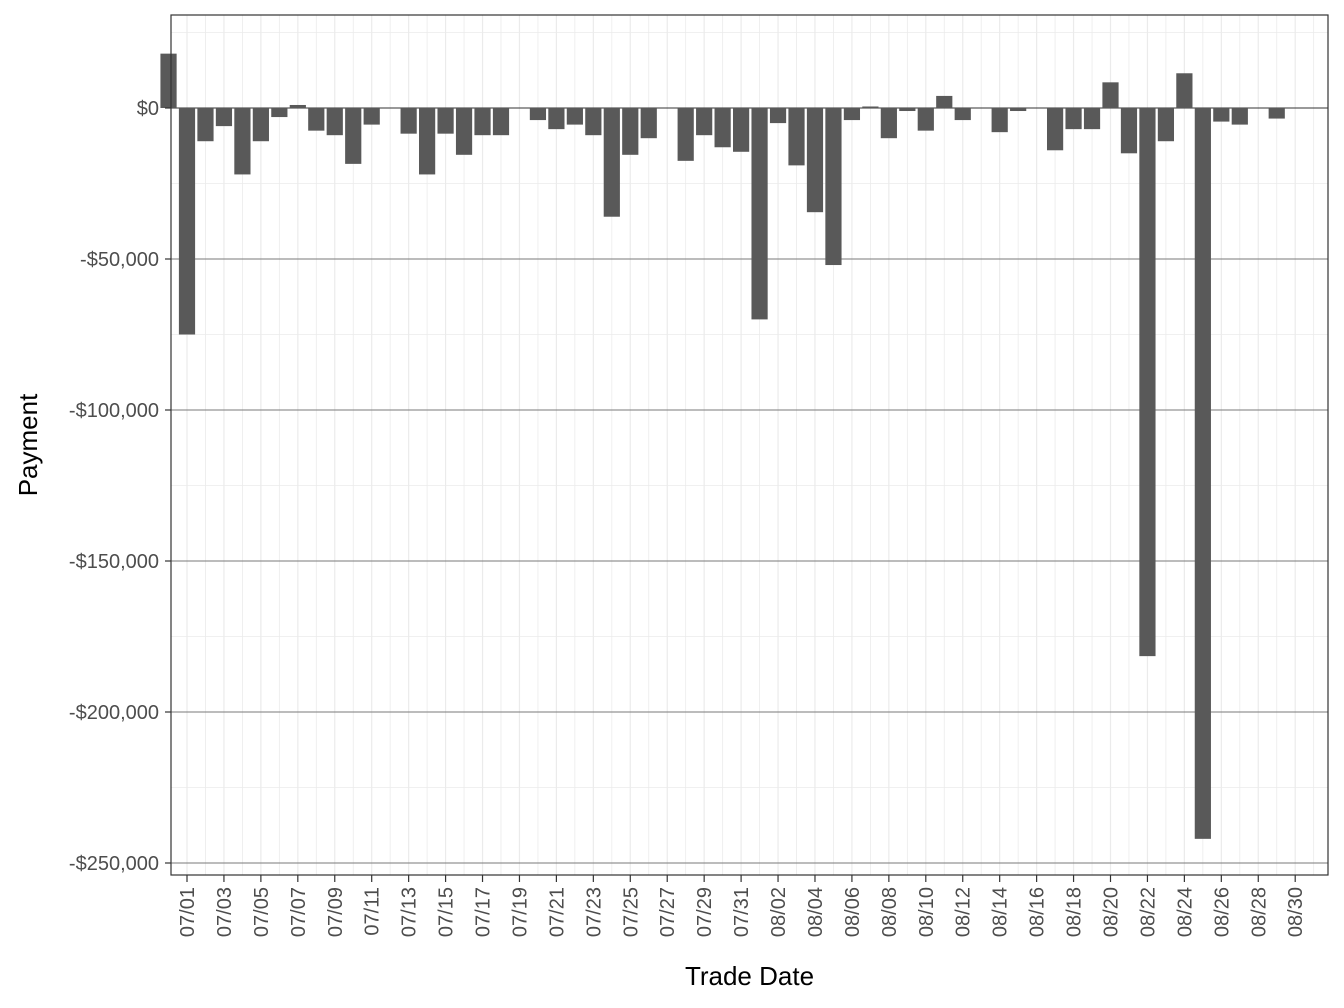  I want to click on x-tick-label: 08/08, so click(890, 912).